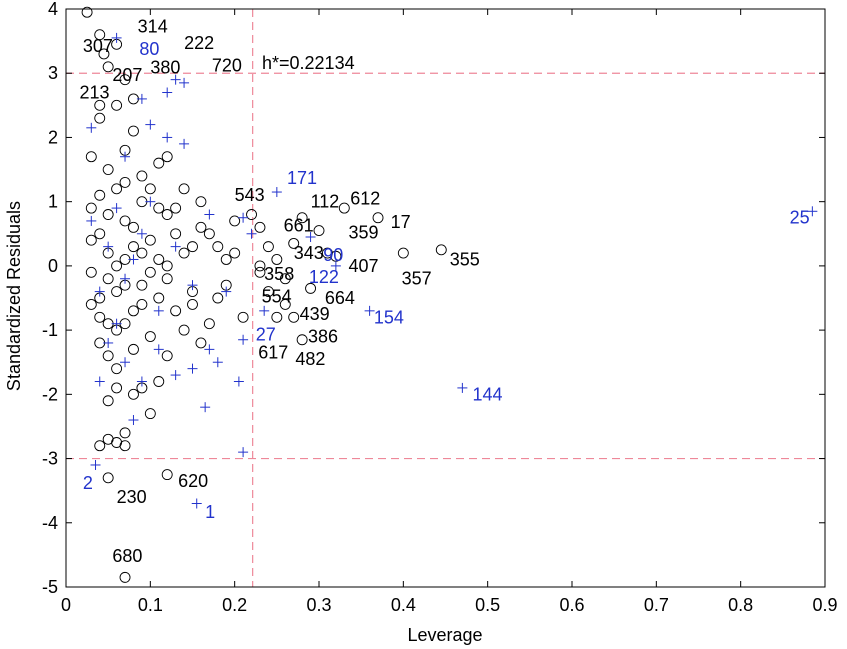  What do you see at coordinates (310, 359) in the screenshot?
I see `point-label: 482` at bounding box center [310, 359].